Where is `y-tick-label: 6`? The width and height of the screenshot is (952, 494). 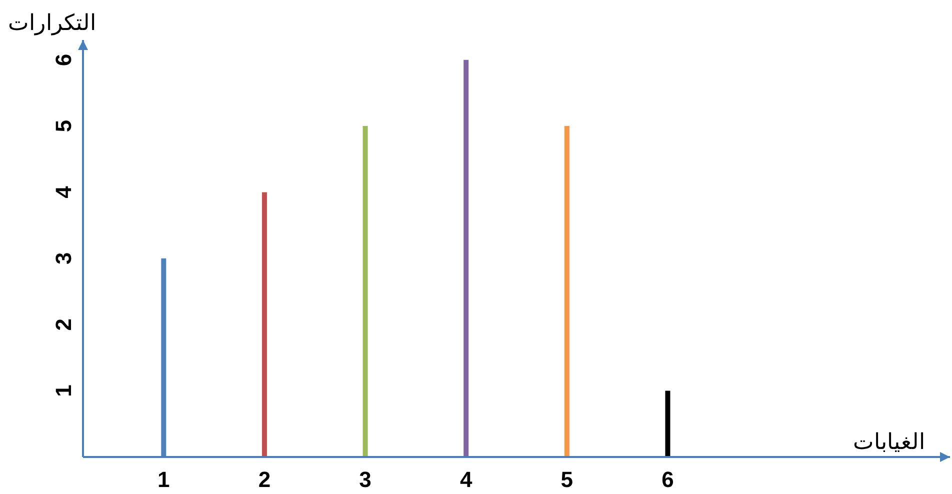 y-tick-label: 6 is located at coordinates (63, 60).